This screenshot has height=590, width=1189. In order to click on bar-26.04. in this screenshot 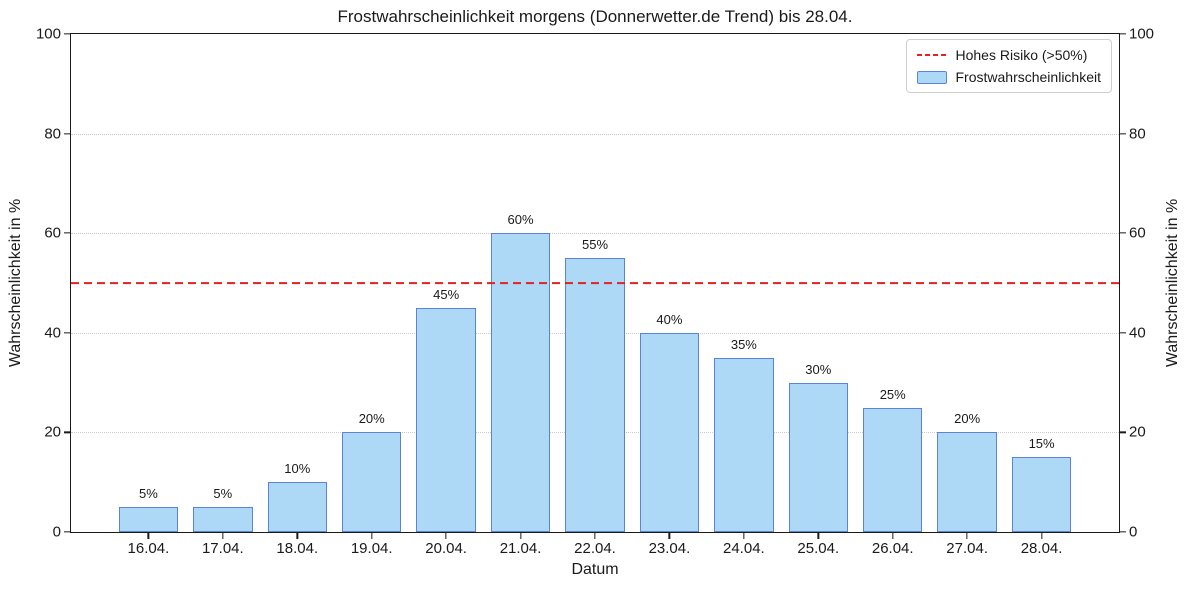, I will do `click(892, 469)`.